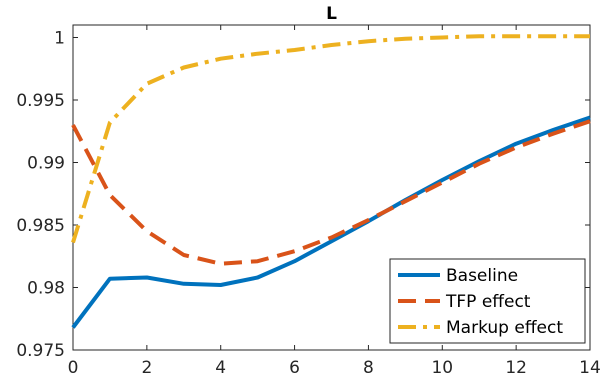  I want to click on legend-label: TFP effect, so click(488, 302).